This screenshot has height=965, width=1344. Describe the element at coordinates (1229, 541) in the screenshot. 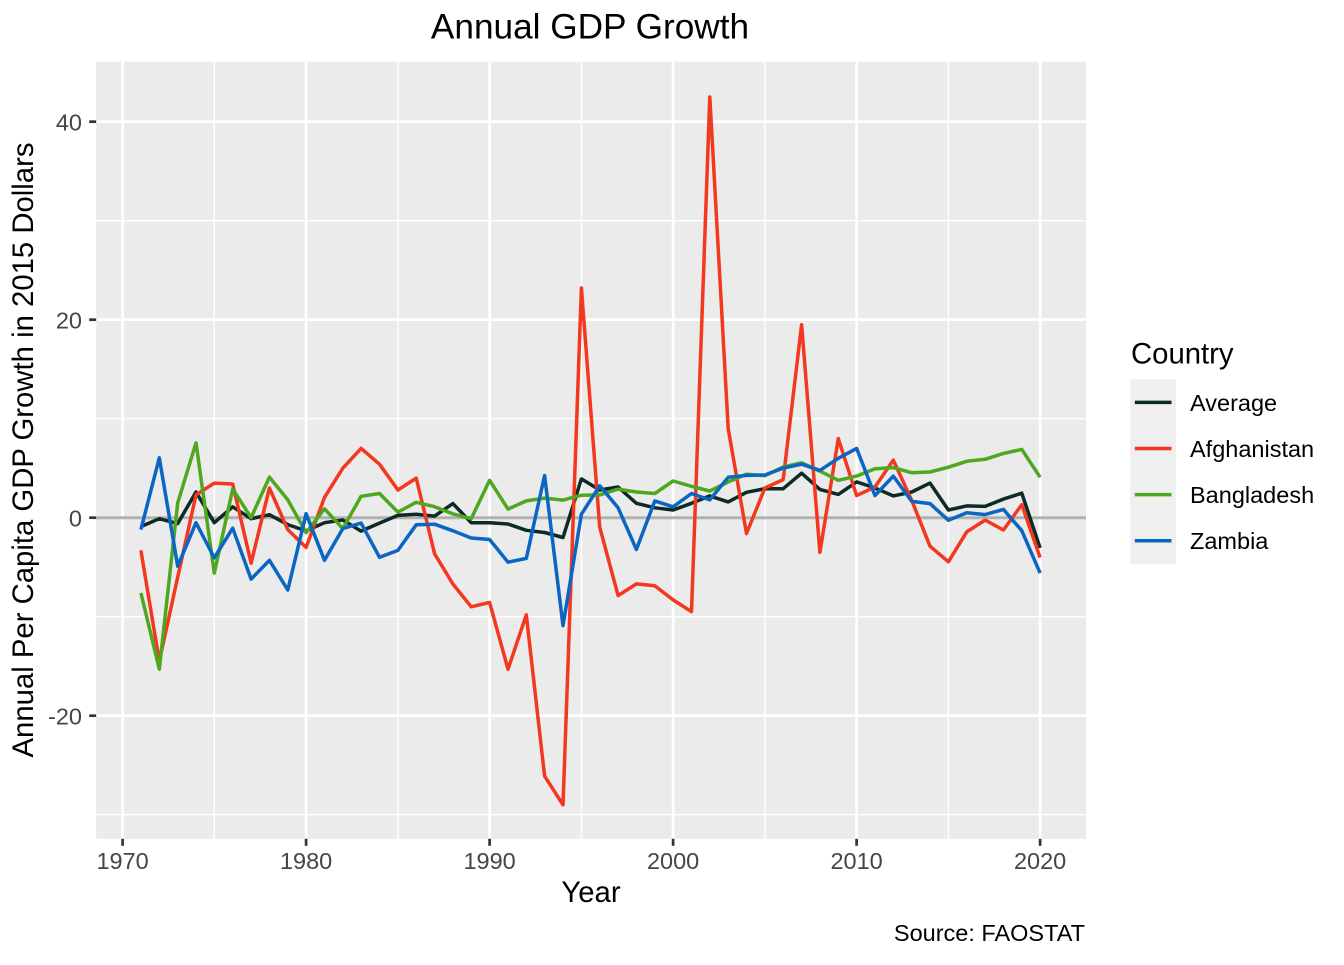

I see `svg-text: Zambia` at that location.